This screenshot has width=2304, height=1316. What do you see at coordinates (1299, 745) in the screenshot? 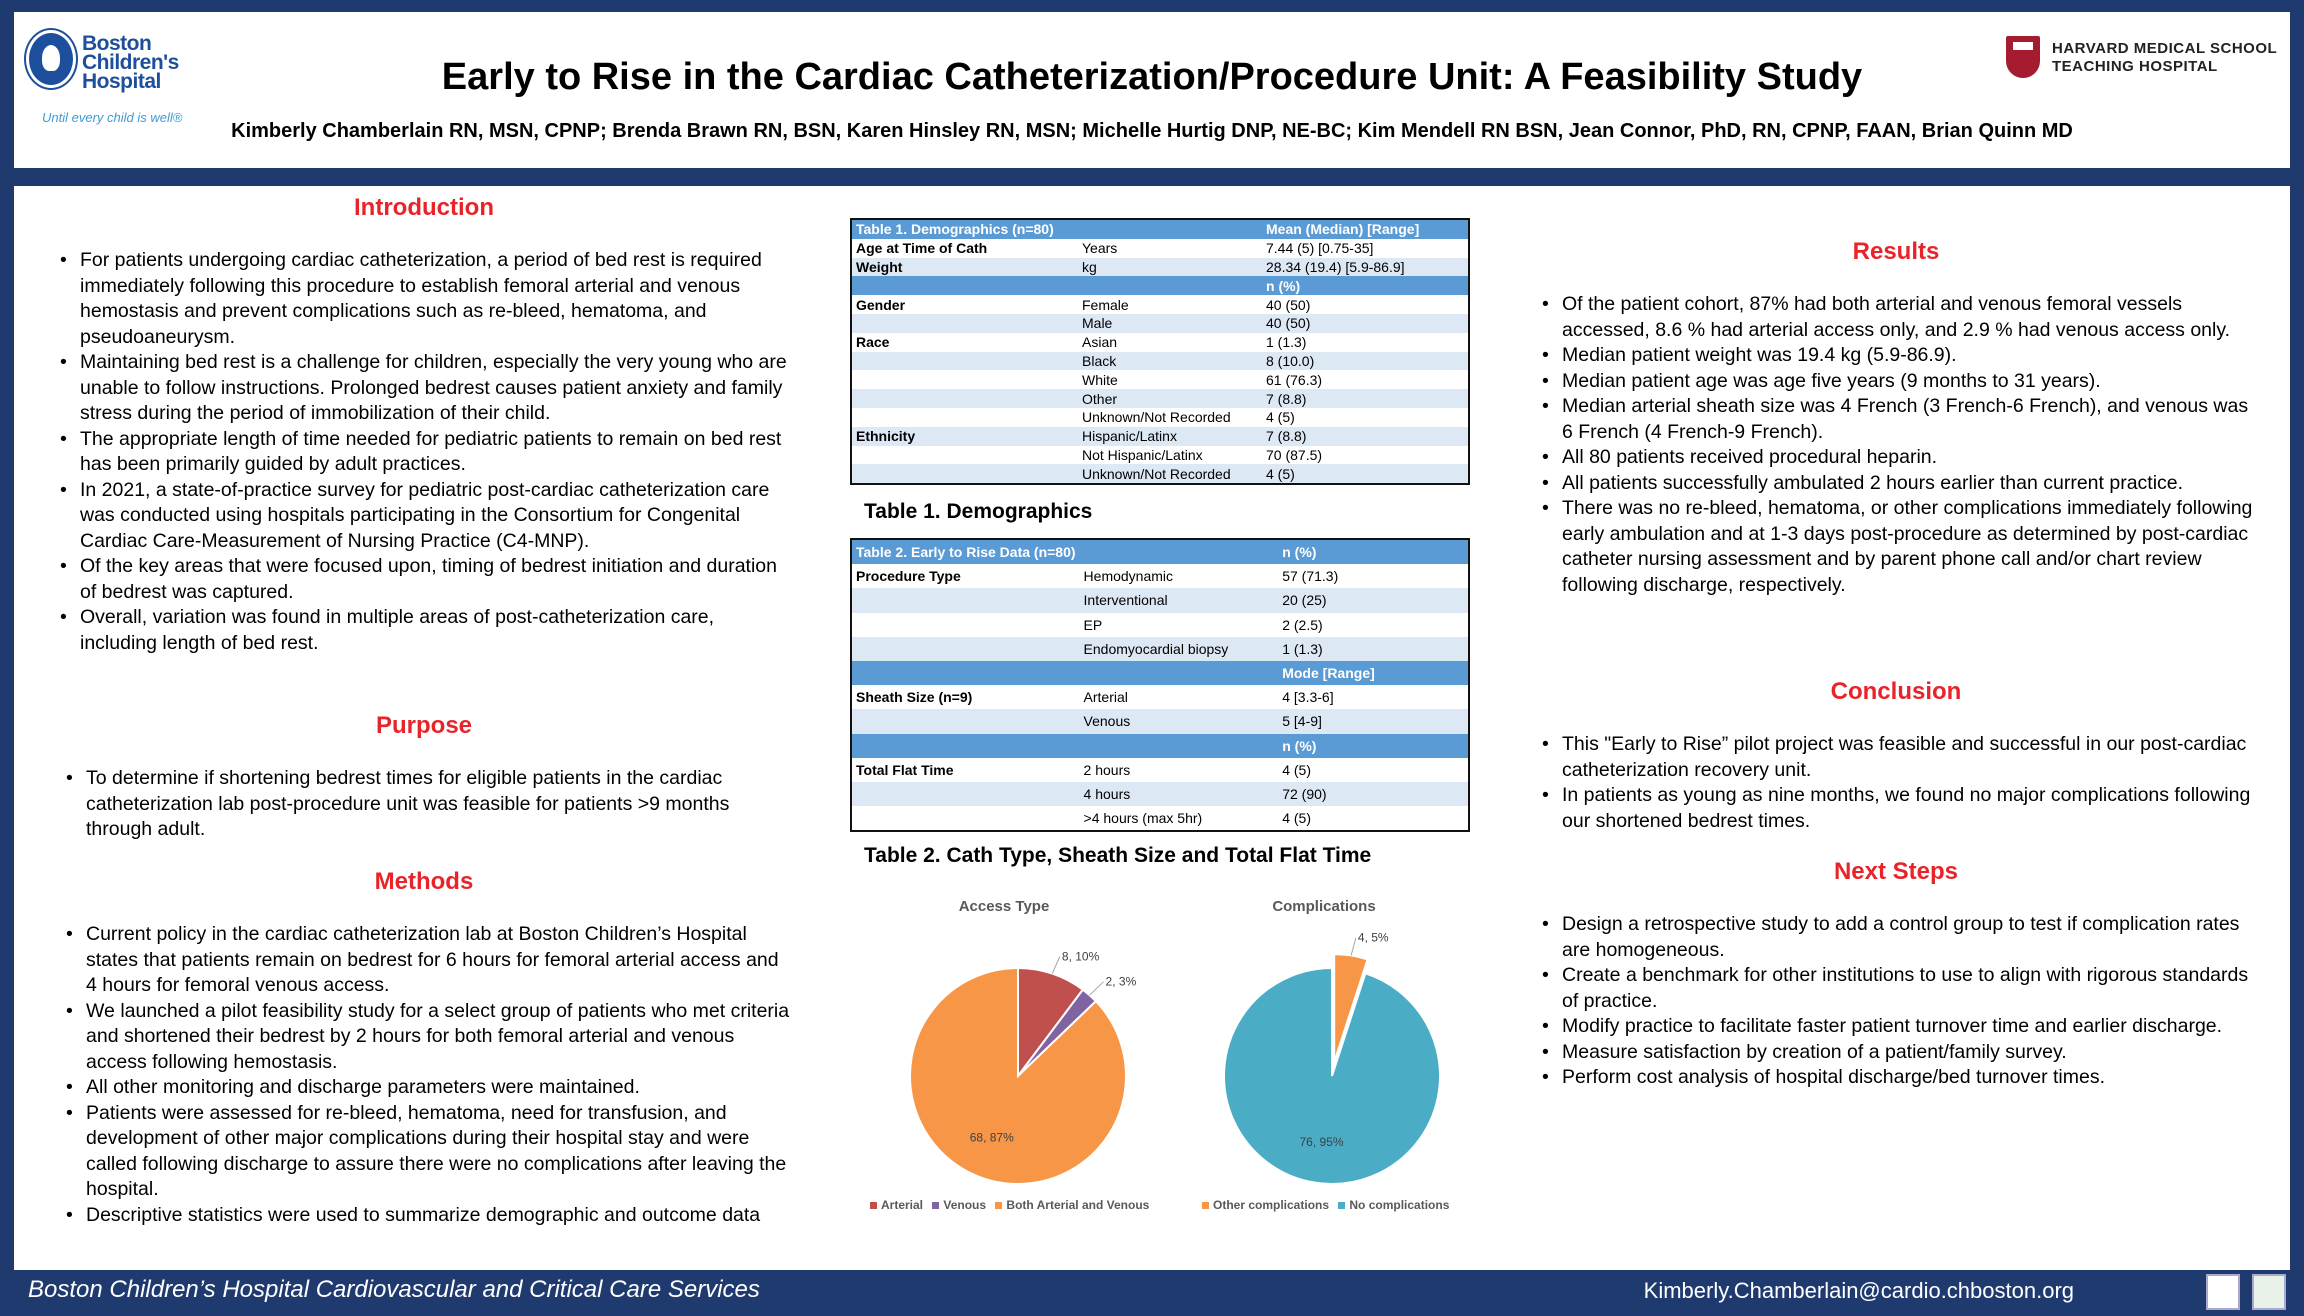
I see `table-cell: n (%)` at bounding box center [1299, 745].